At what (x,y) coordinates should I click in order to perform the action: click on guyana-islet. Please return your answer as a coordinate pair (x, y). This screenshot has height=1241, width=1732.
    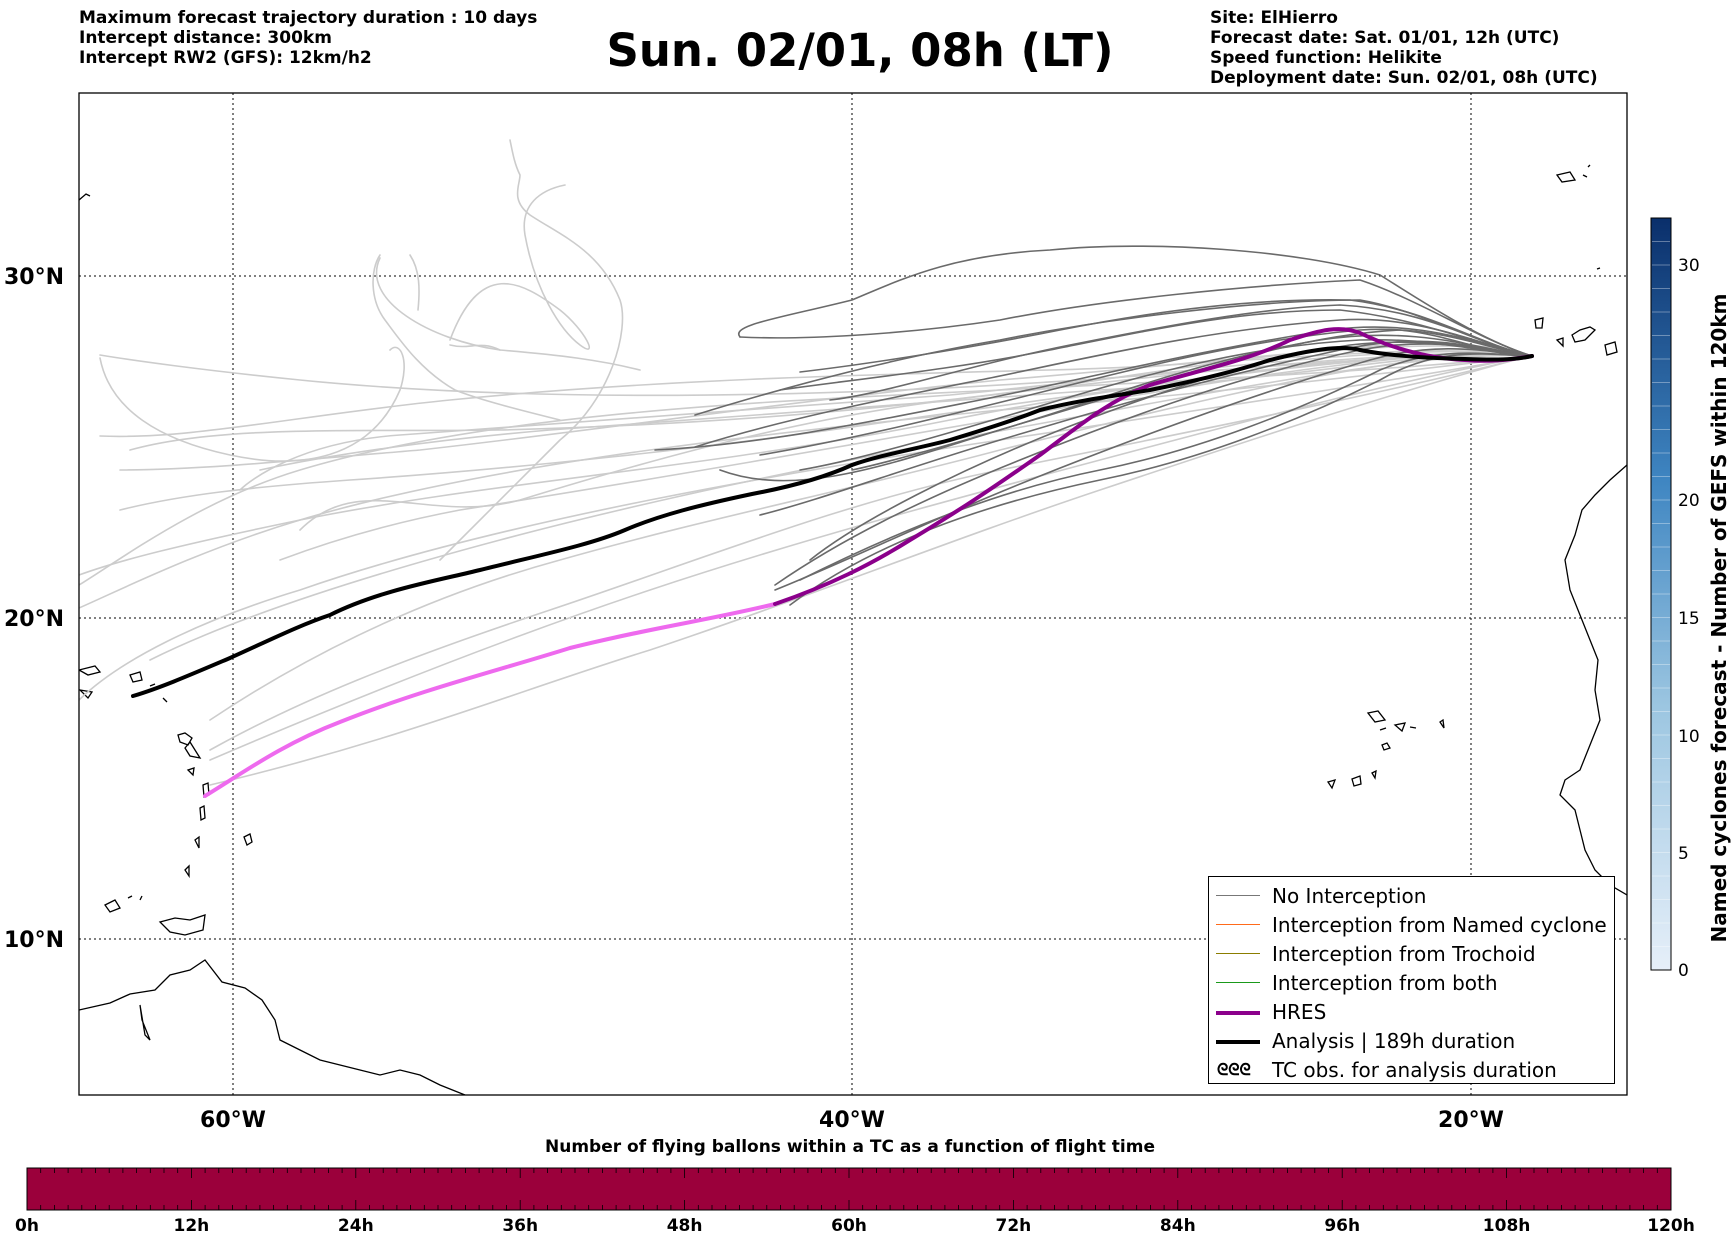
    Looking at the image, I should click on (145, 1022).